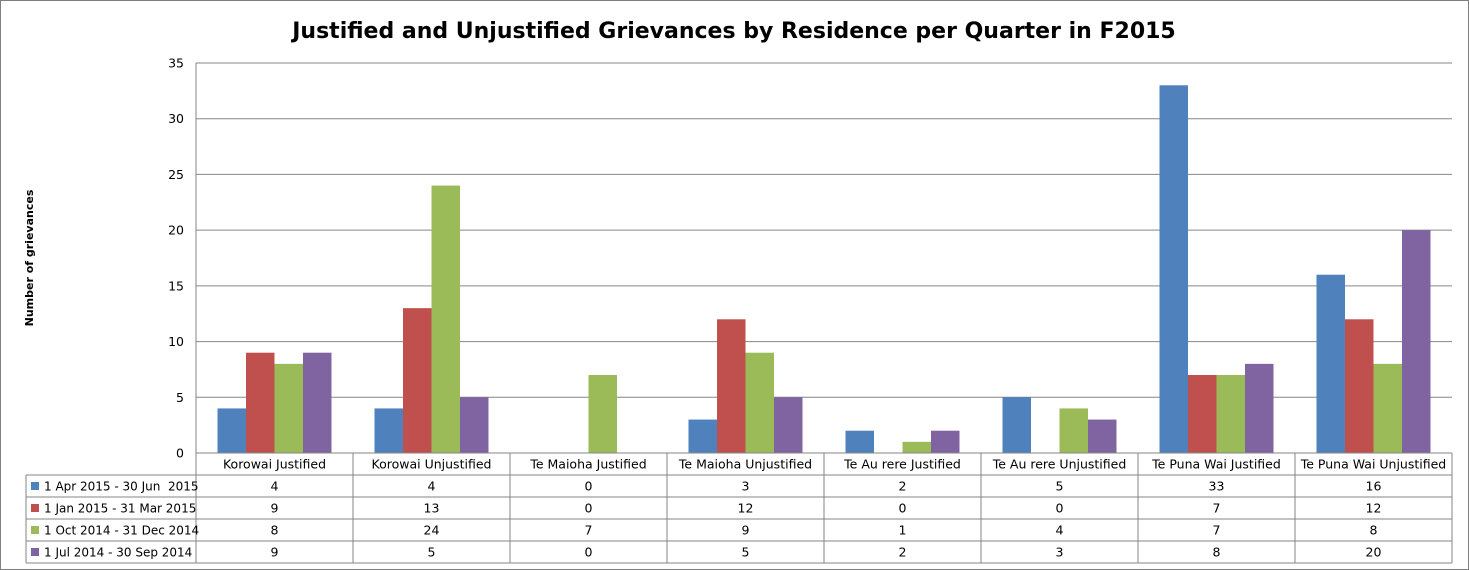 Image resolution: width=1469 pixels, height=570 pixels. What do you see at coordinates (118, 553) in the screenshot?
I see `legend-entry: 1 Jul 2014 - 30 Sep 2014` at bounding box center [118, 553].